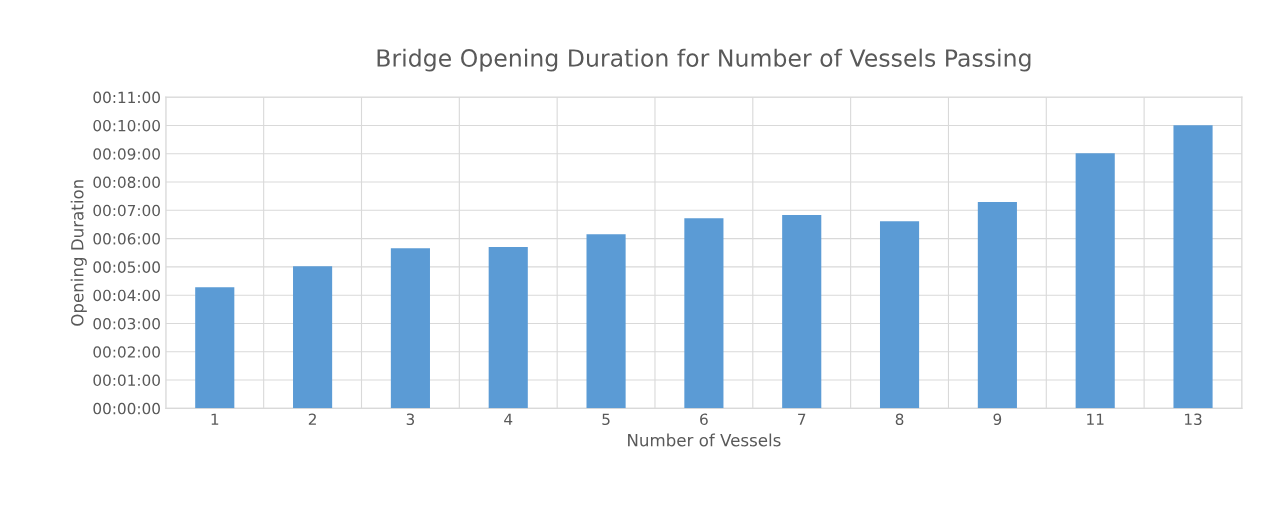 This screenshot has width=1266, height=506. Describe the element at coordinates (215, 419) in the screenshot. I see `x-tick-label: 1` at that location.